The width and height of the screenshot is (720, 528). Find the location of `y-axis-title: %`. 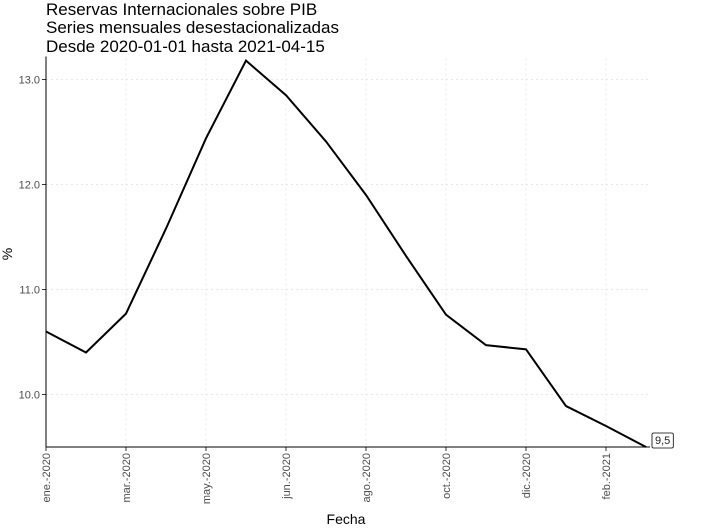

y-axis-title: % is located at coordinates (7, 254).